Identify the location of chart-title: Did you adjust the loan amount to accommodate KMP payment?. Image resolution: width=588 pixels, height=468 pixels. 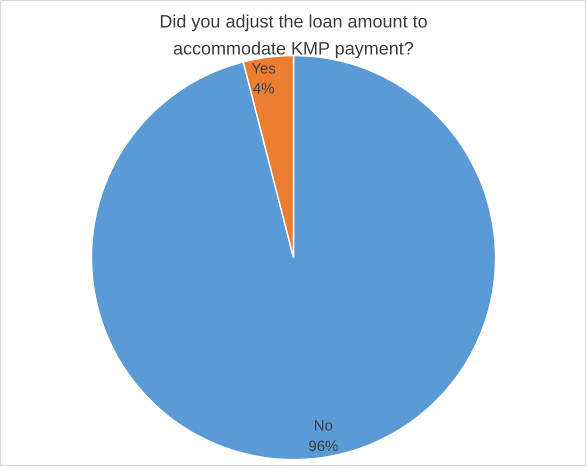
(293, 35).